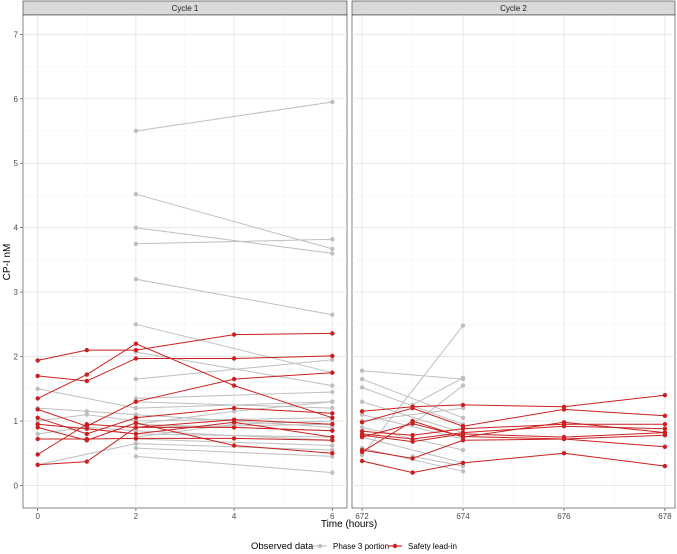 This screenshot has width=677, height=554. What do you see at coordinates (349, 524) in the screenshot?
I see `x-axis-title: Time (hours)` at bounding box center [349, 524].